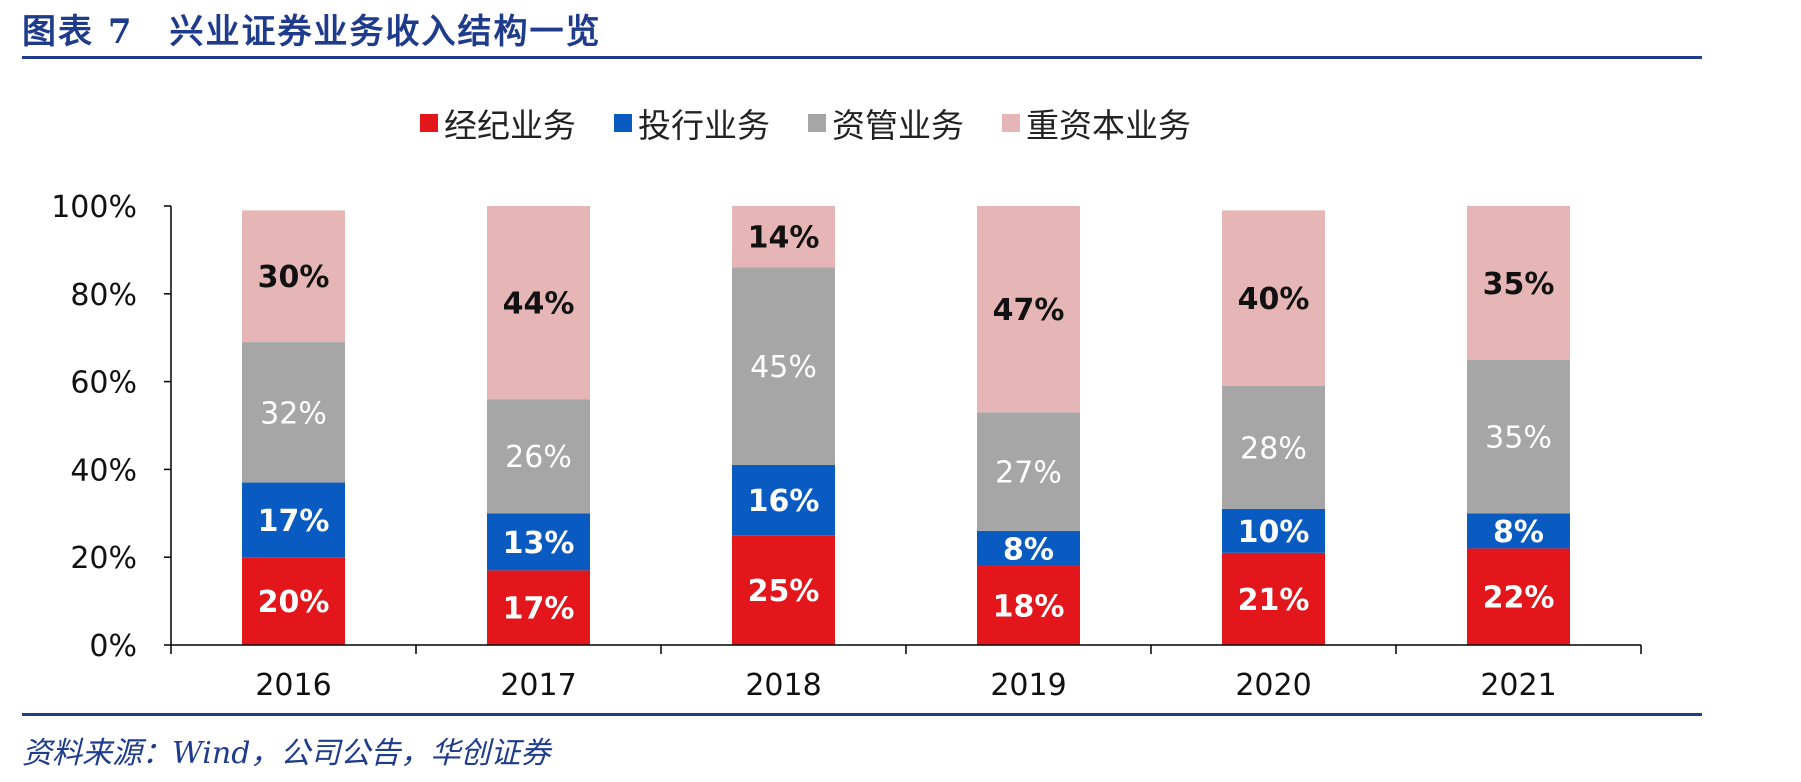 This screenshot has height=782, width=1801. I want to click on bar-asset-management-2016, so click(293, 412).